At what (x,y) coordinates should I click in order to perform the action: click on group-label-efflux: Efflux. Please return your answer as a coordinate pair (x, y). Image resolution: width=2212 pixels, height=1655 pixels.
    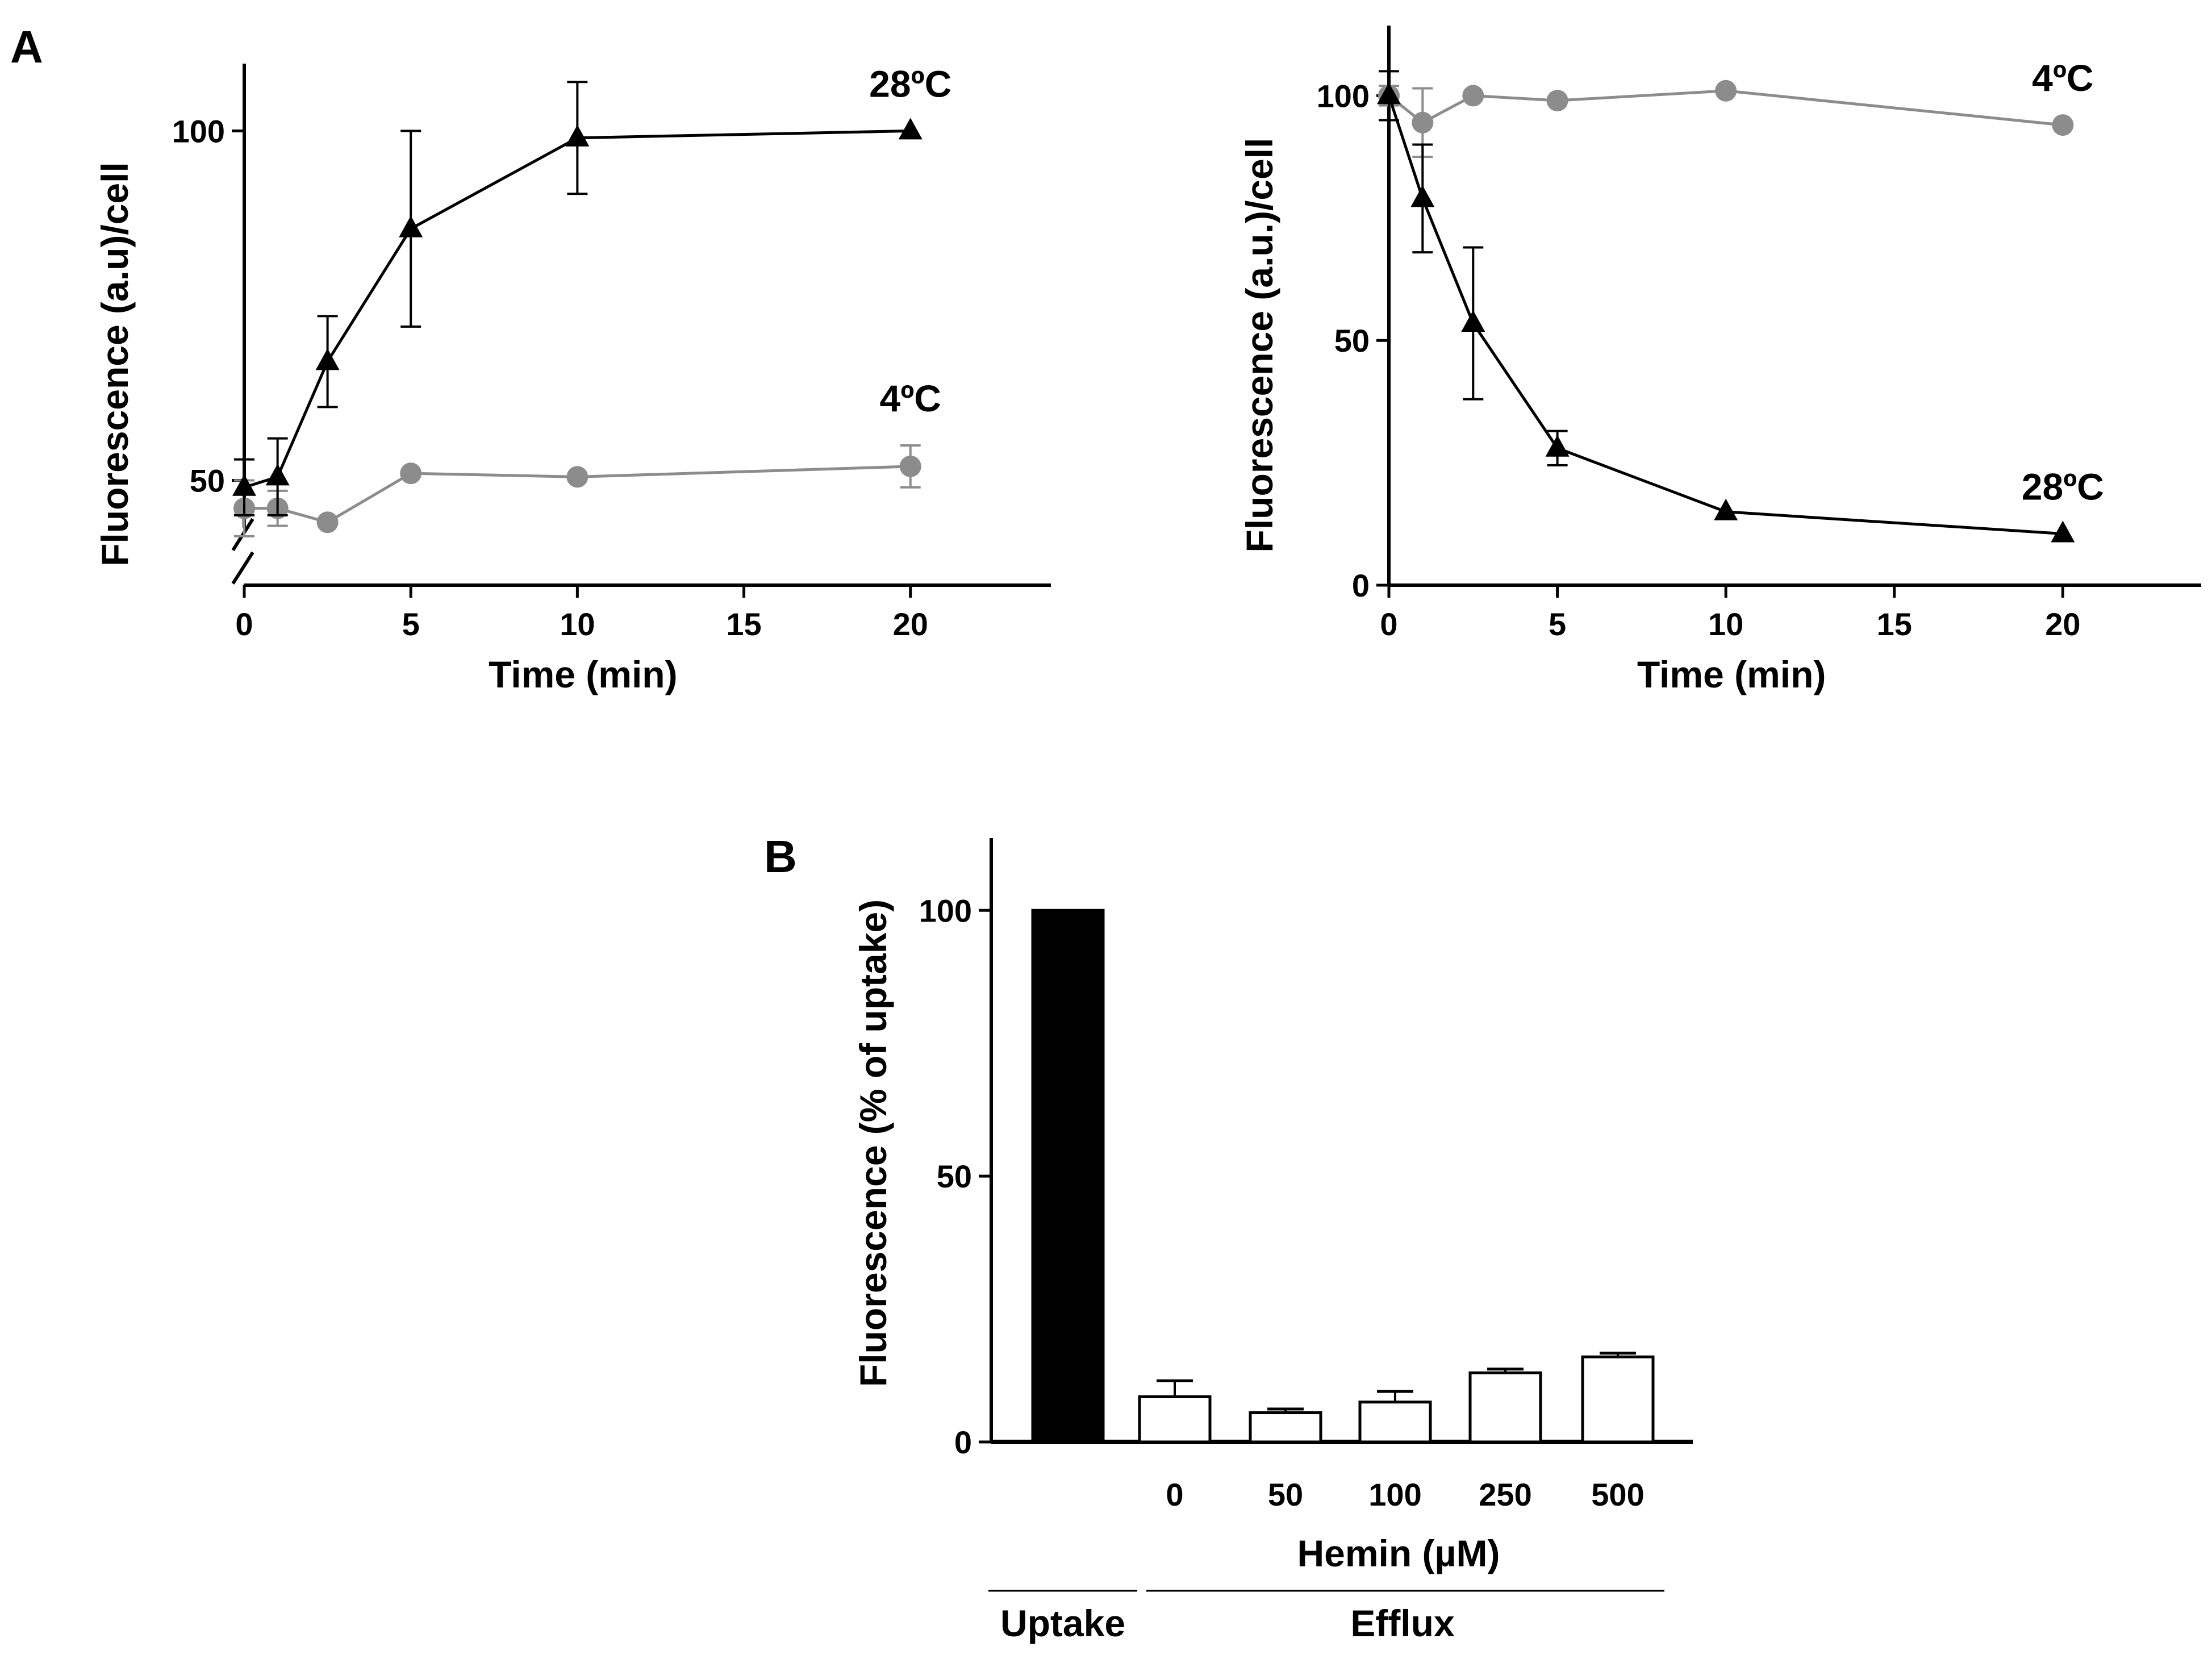
    Looking at the image, I should click on (1402, 1623).